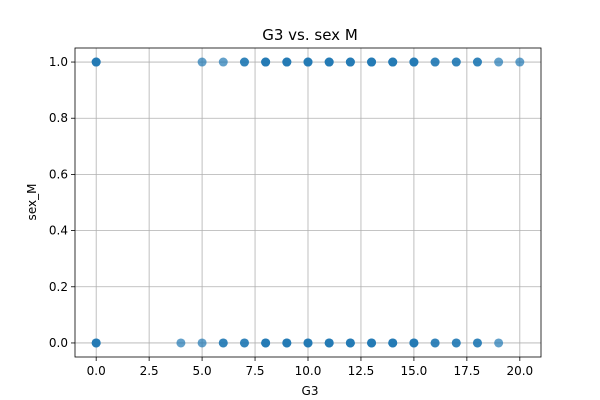  I want to click on x-tick-label: 15.0, so click(414, 371).